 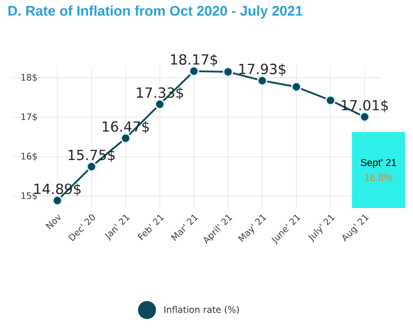 What do you see at coordinates (29, 156) in the screenshot?
I see `y-tick-label: 16$` at bounding box center [29, 156].